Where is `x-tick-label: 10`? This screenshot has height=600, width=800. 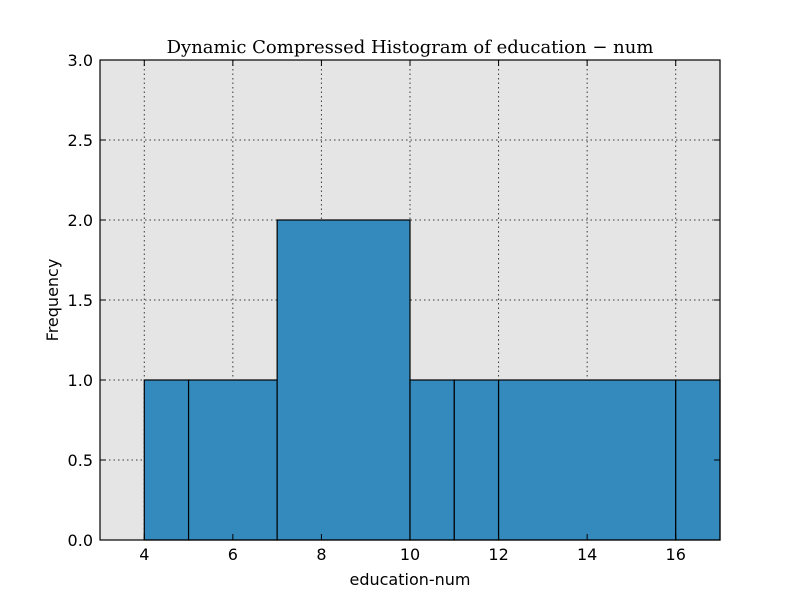
x-tick-label: 10 is located at coordinates (410, 554).